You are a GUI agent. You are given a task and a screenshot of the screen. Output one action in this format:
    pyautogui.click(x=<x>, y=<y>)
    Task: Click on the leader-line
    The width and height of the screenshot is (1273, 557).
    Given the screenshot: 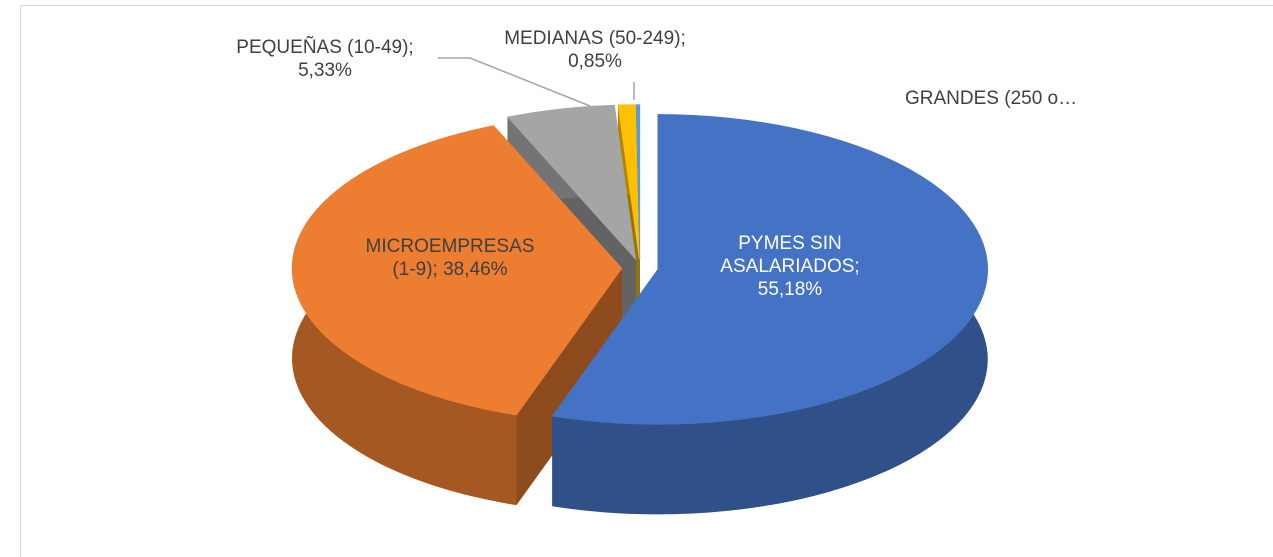 What is the action you would take?
    pyautogui.click(x=514, y=82)
    